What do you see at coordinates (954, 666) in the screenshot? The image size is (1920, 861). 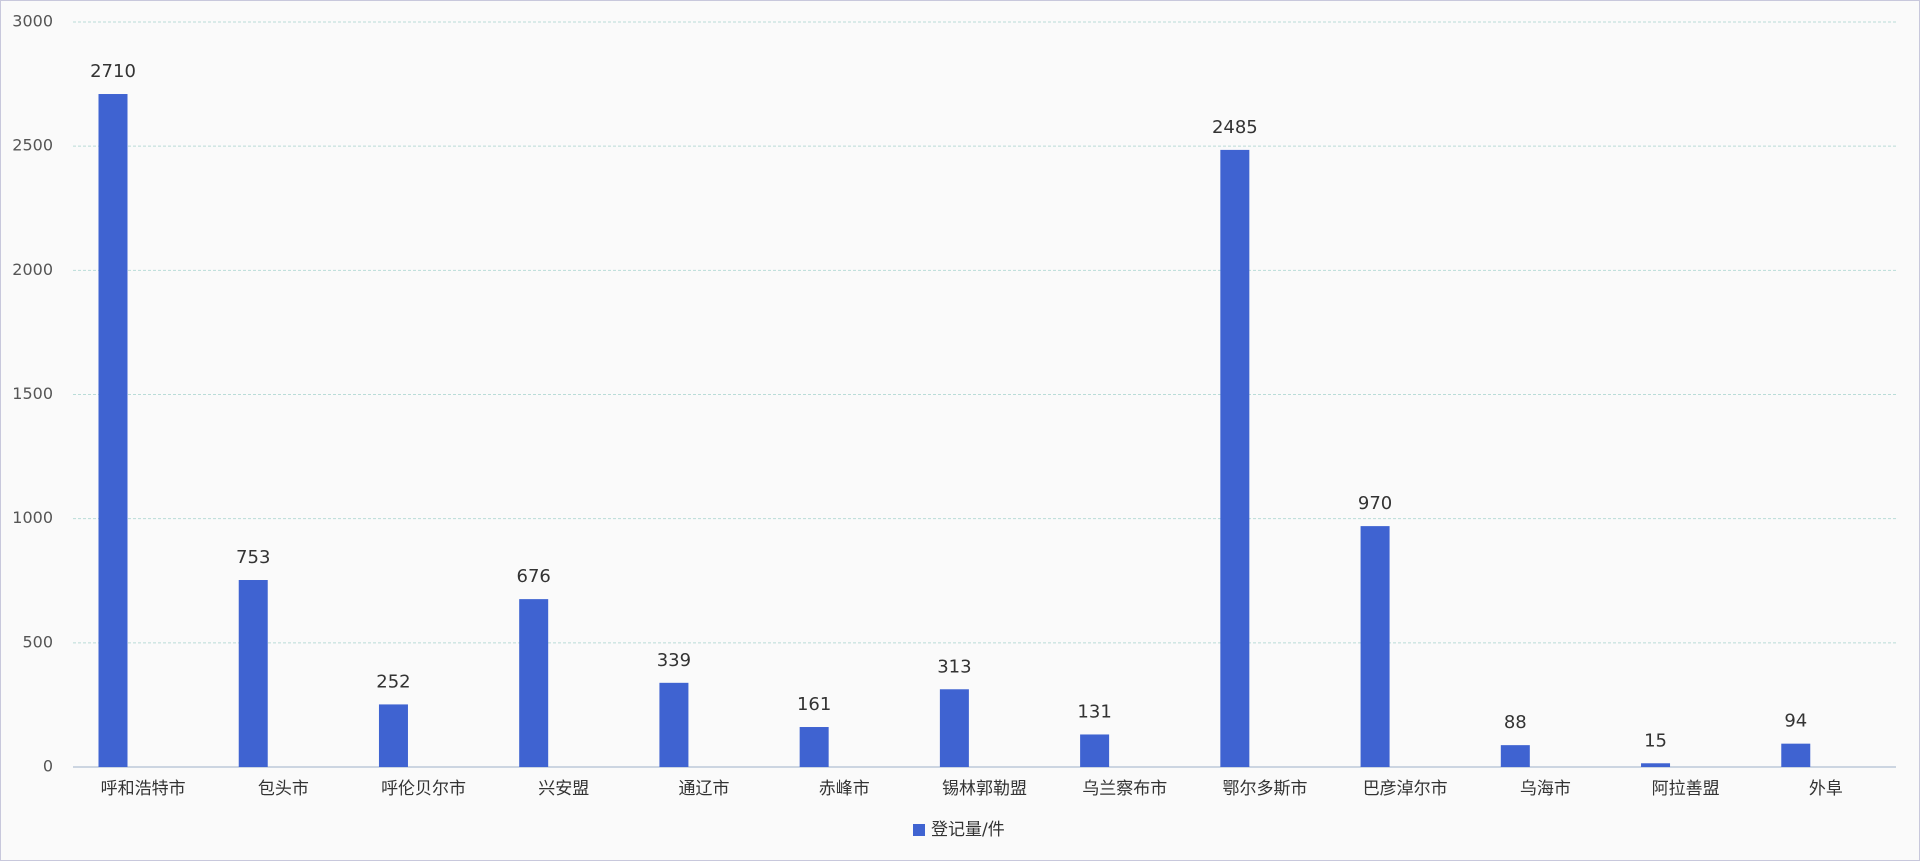 I see `value-label: 313` at bounding box center [954, 666].